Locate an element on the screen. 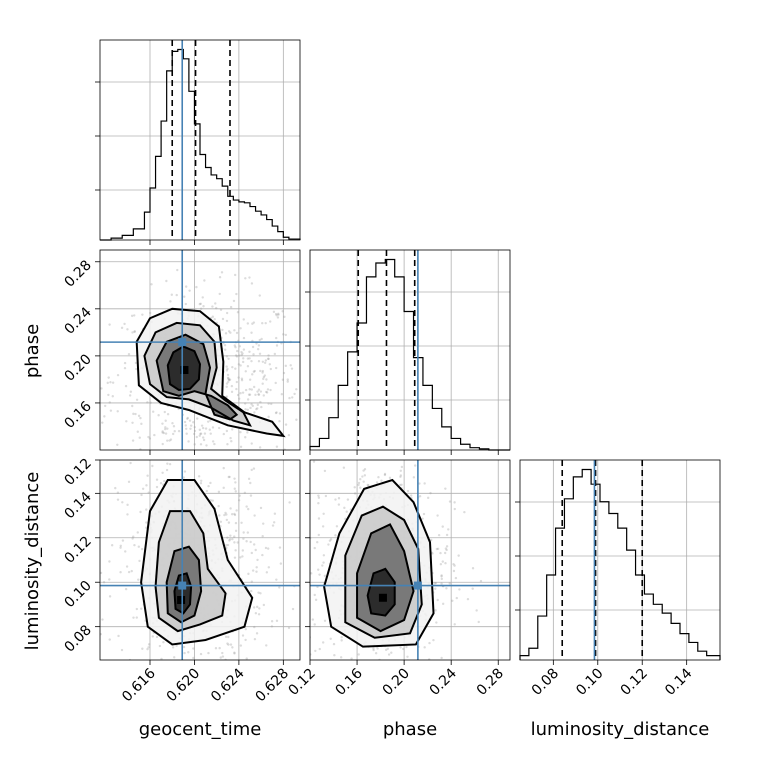  truth-marker is located at coordinates (182, 585).